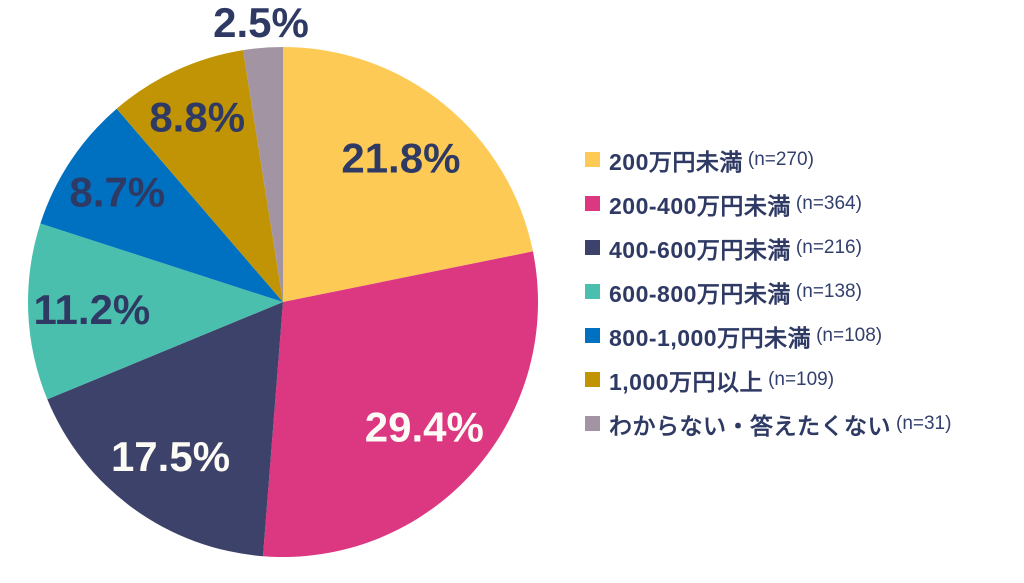 The width and height of the screenshot is (1024, 583). What do you see at coordinates (700, 293) in the screenshot?
I see `legend-label-3: 600-800万円未満` at bounding box center [700, 293].